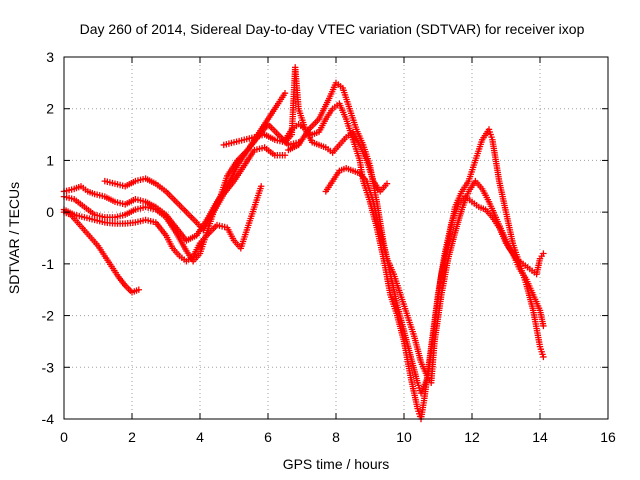 The height and width of the screenshot is (480, 640). Describe the element at coordinates (540, 437) in the screenshot. I see `x-tick-label: 14` at that location.